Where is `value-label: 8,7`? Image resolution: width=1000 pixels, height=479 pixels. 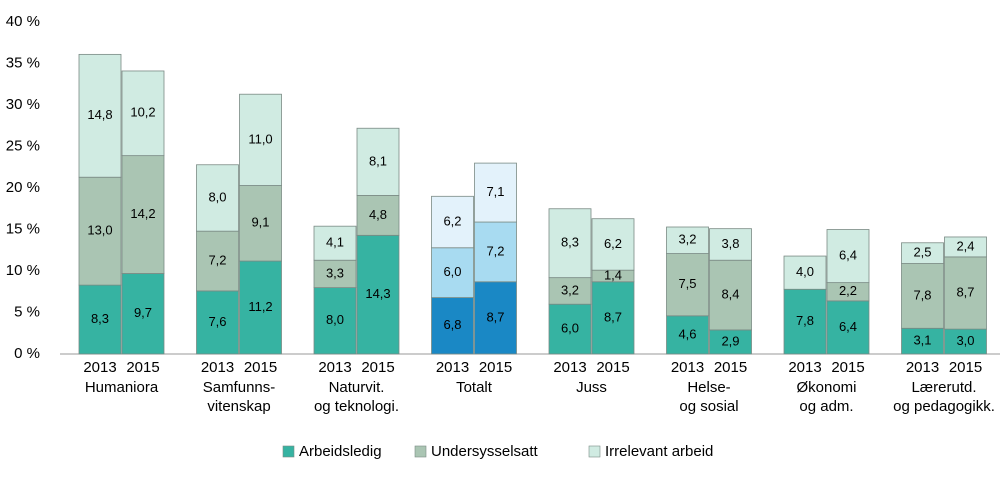
value-label: 8,7 is located at coordinates (495, 316).